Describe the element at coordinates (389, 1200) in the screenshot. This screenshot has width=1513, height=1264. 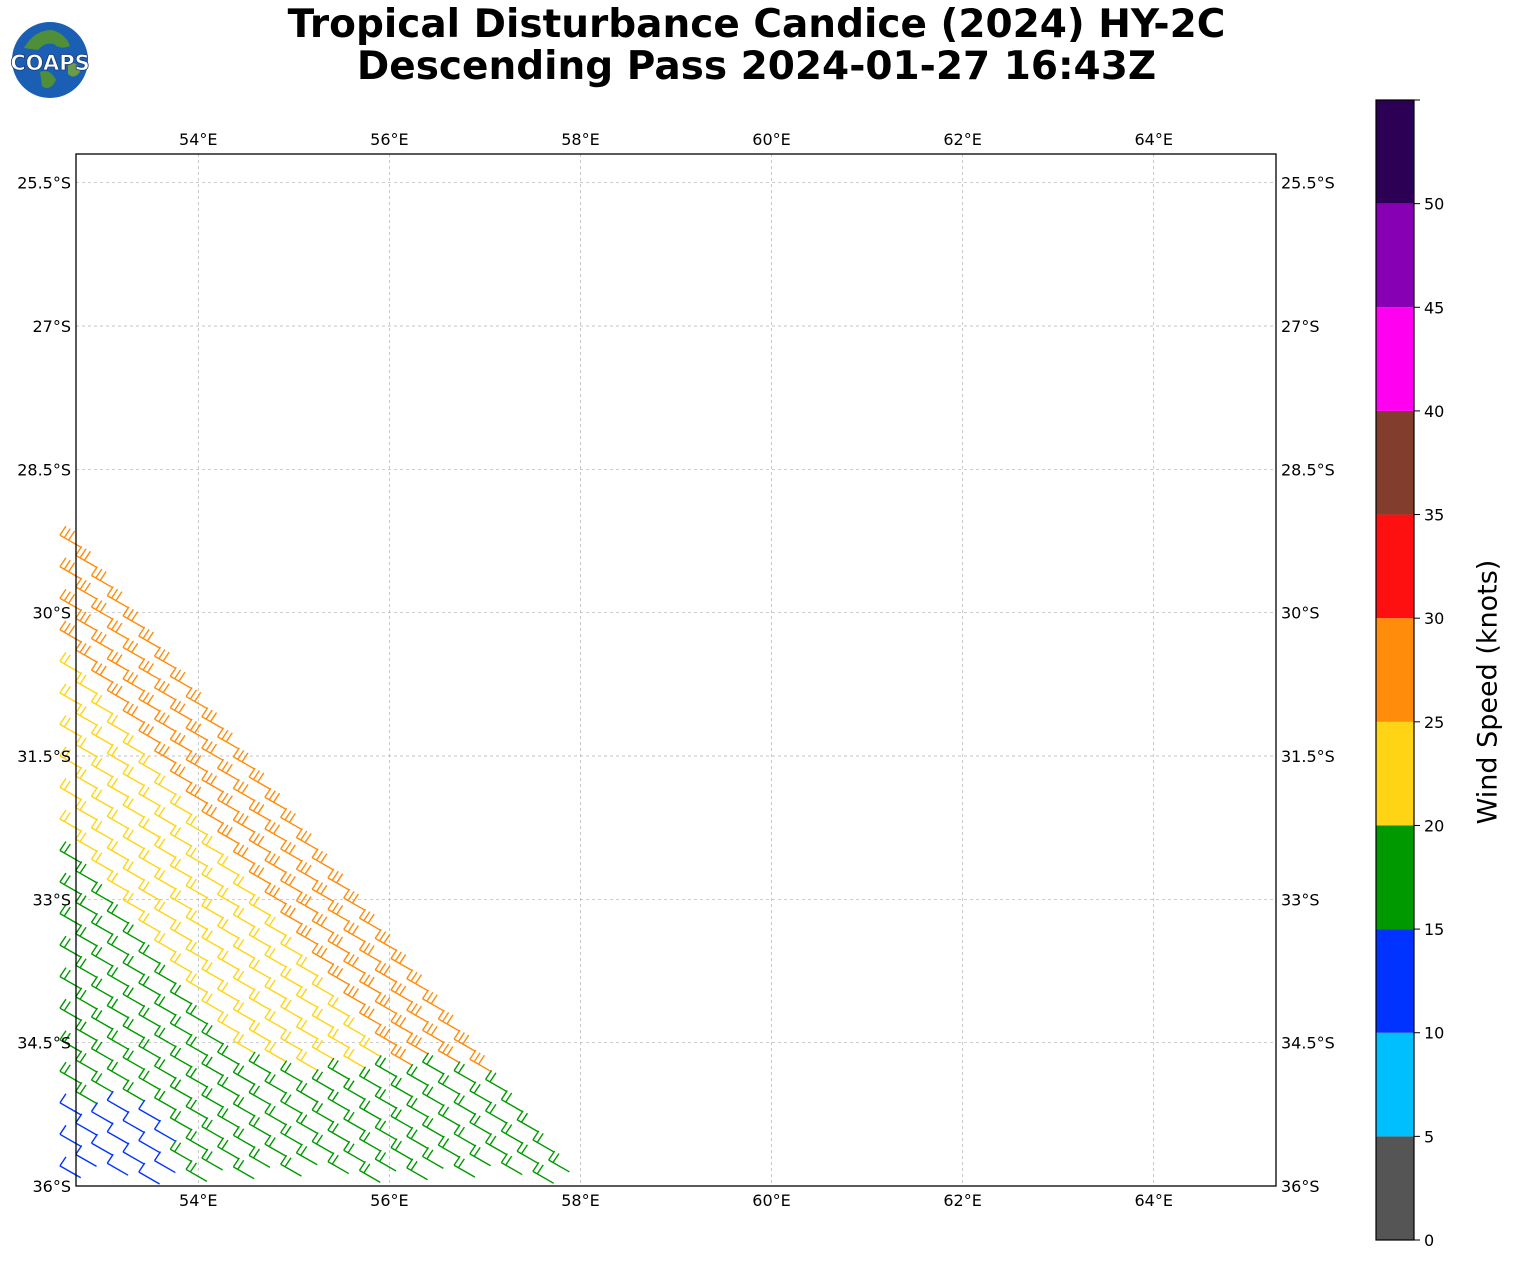
I see `lon-tick-label-bottom: 56°E` at that location.